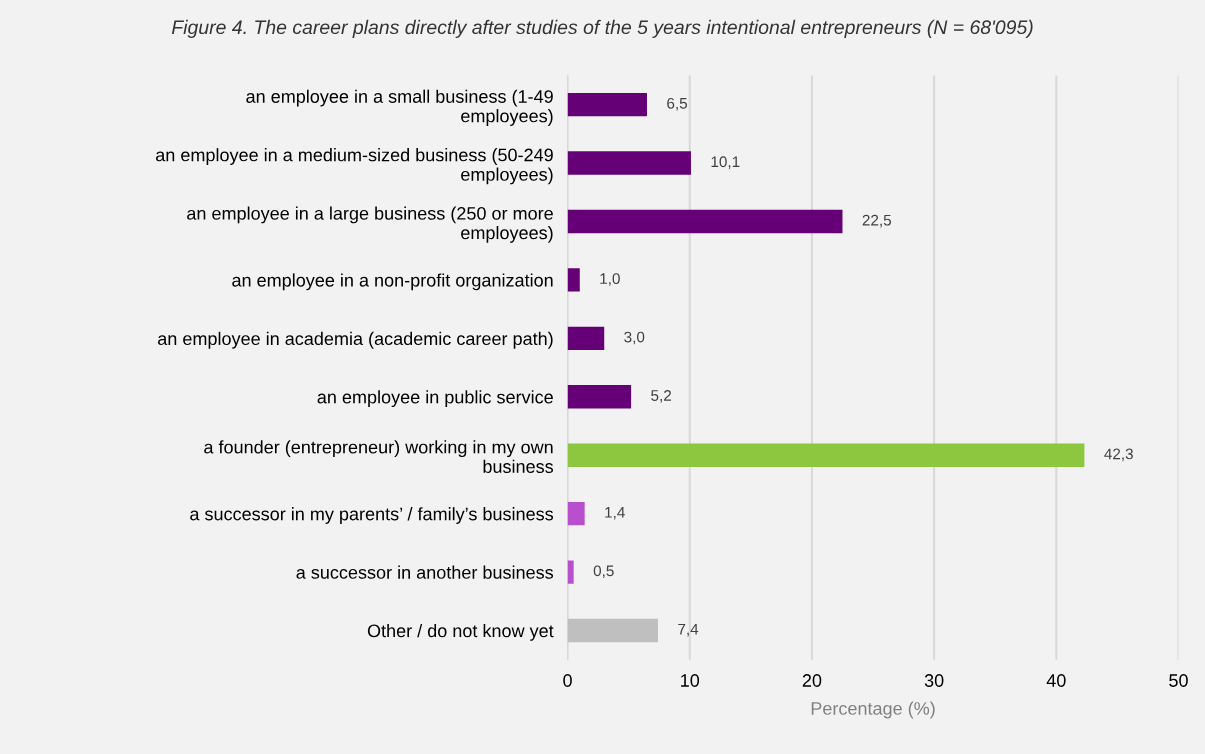 This screenshot has height=754, width=1205. What do you see at coordinates (370, 224) in the screenshot?
I see `y-tick-label: an employee in a large business (250 or more employees)` at bounding box center [370, 224].